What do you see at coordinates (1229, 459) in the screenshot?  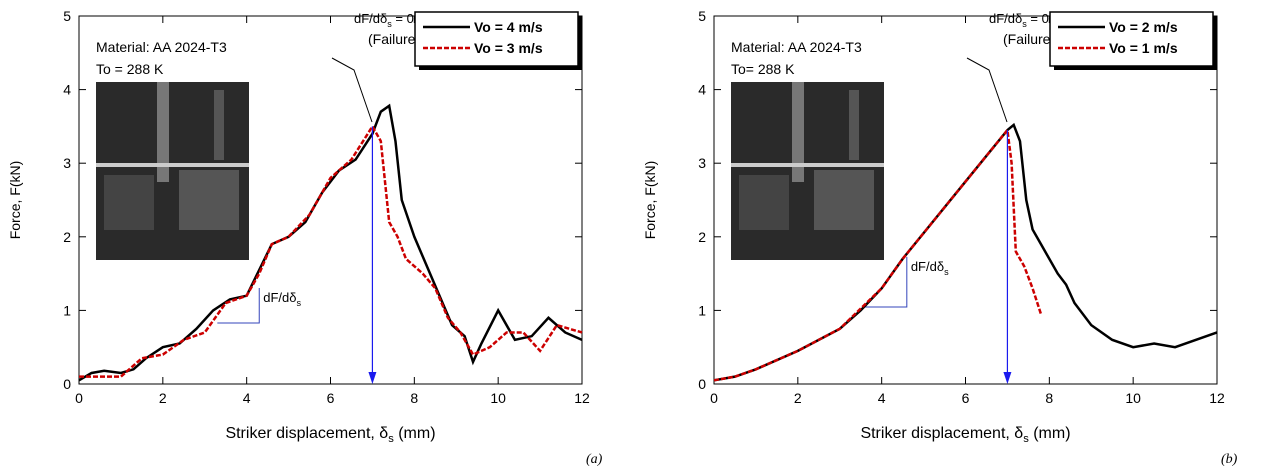 I see `panel-label: (b)` at bounding box center [1229, 459].